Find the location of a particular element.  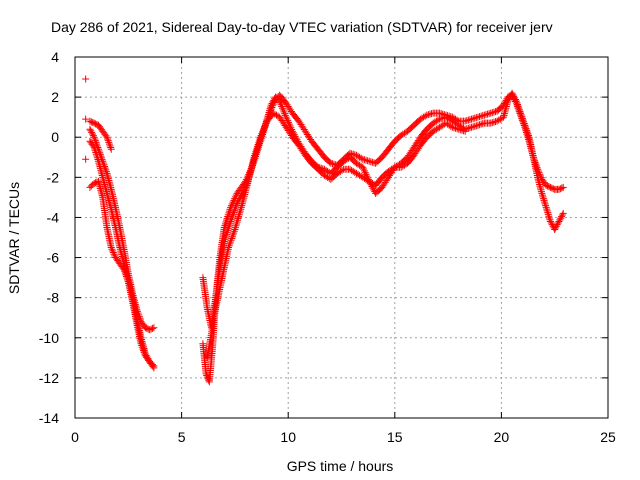

x-tick-labels: 0 5 10 15 20 25 is located at coordinates (343, 437).